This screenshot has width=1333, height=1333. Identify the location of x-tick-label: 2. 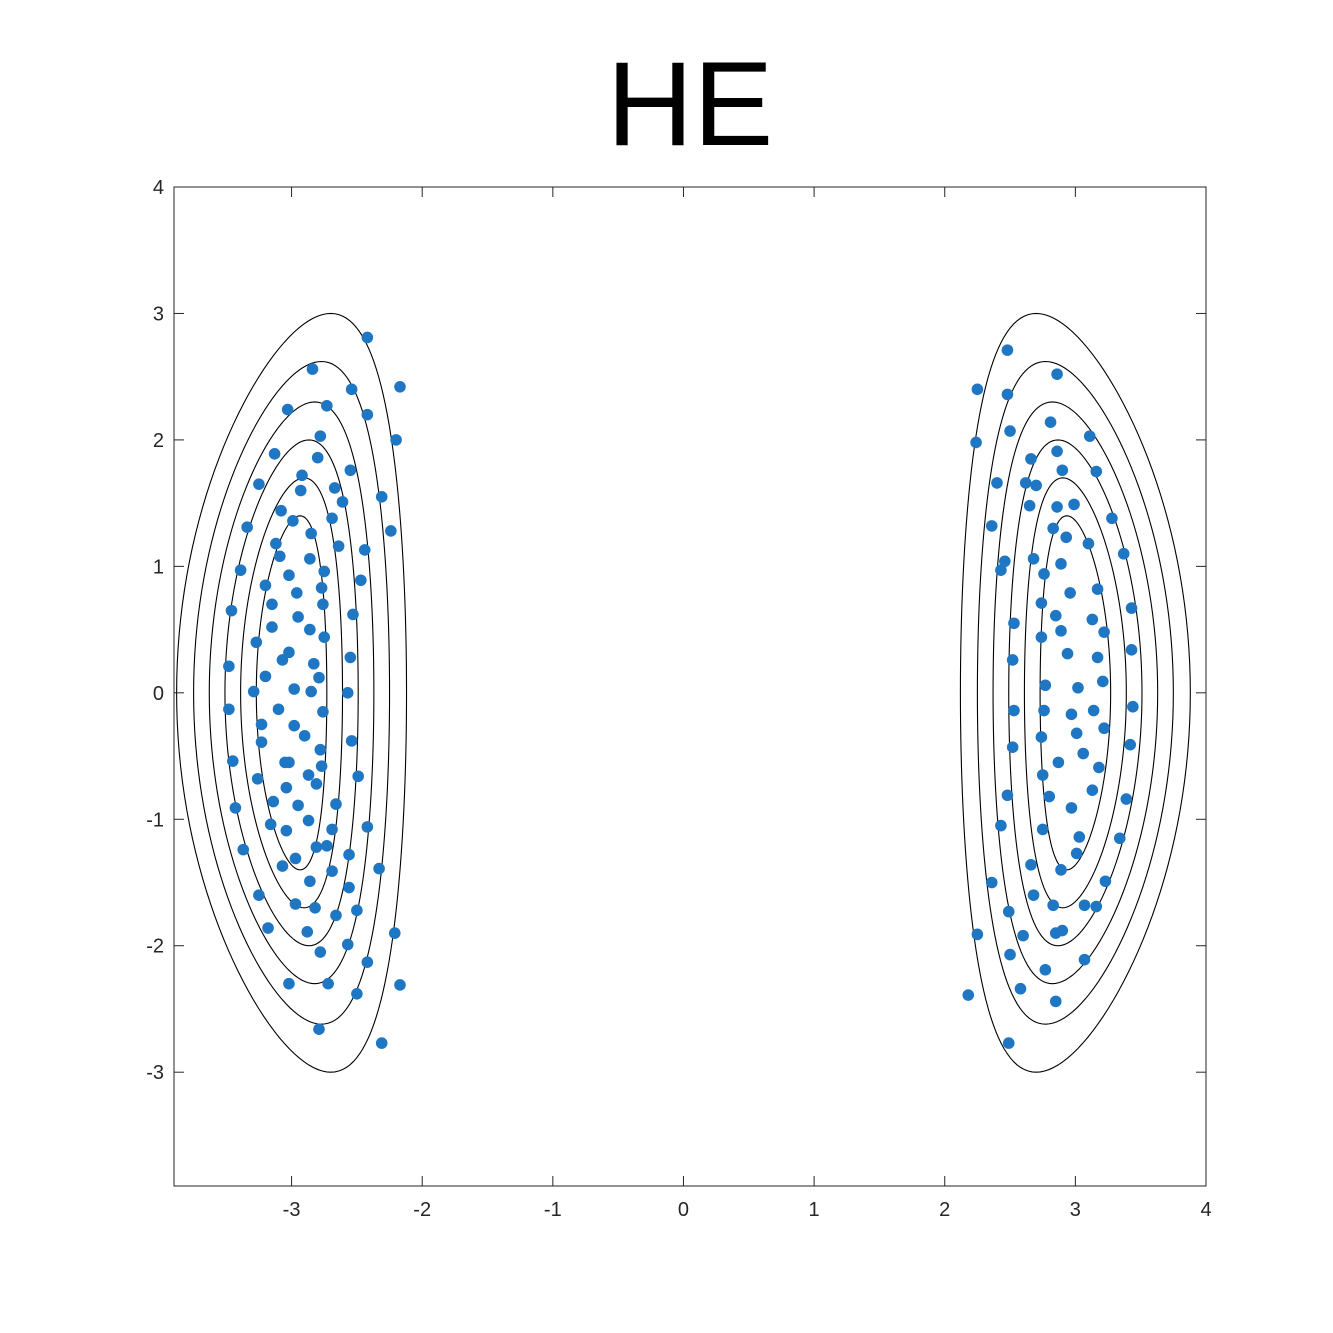
(944, 1210).